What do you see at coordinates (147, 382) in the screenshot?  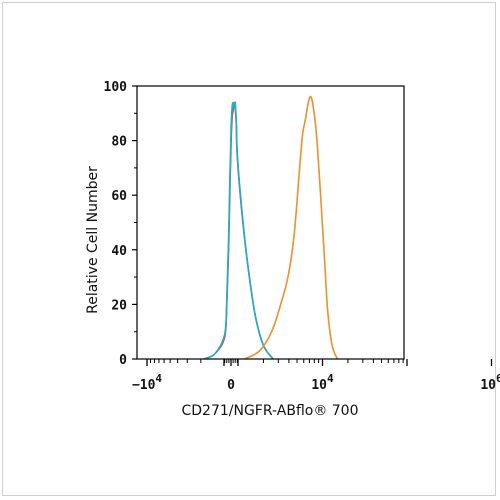 I see `x-tick-label: −104` at bounding box center [147, 382].